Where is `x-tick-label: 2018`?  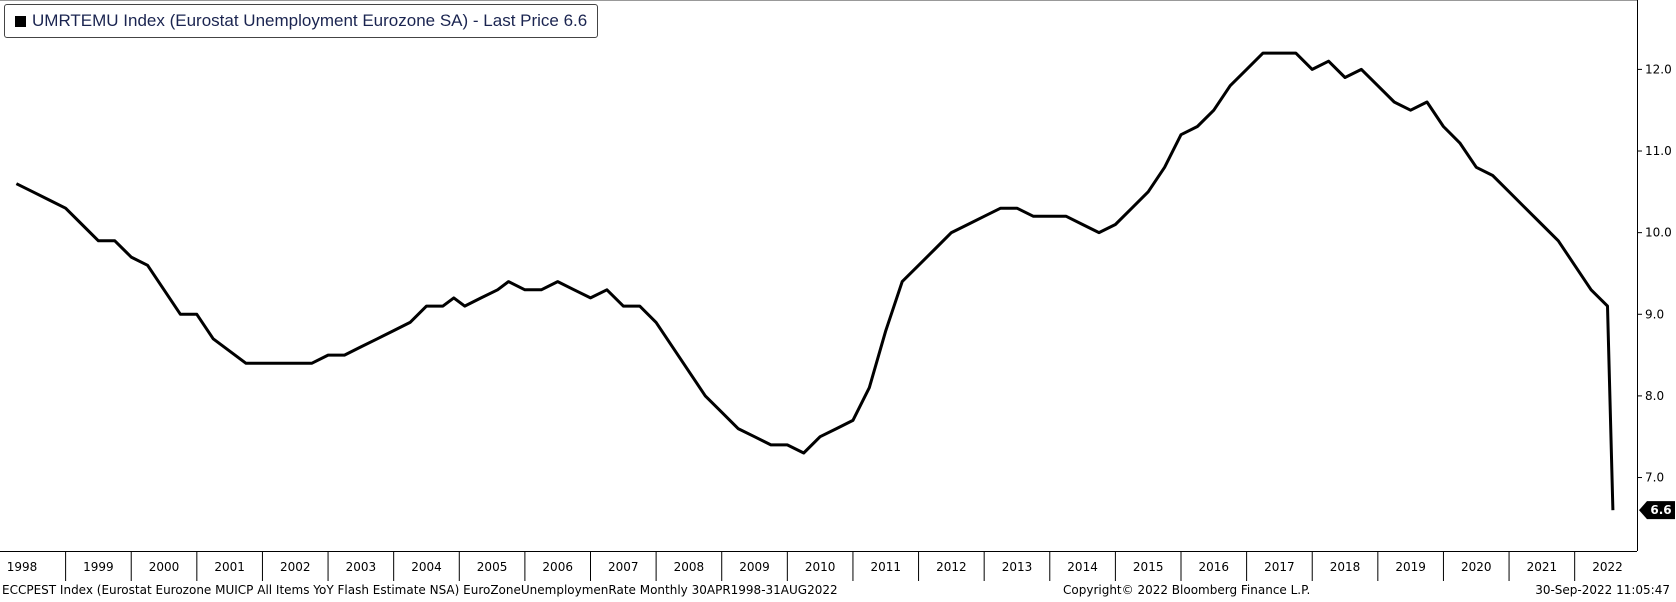
x-tick-label: 2018 is located at coordinates (1345, 567).